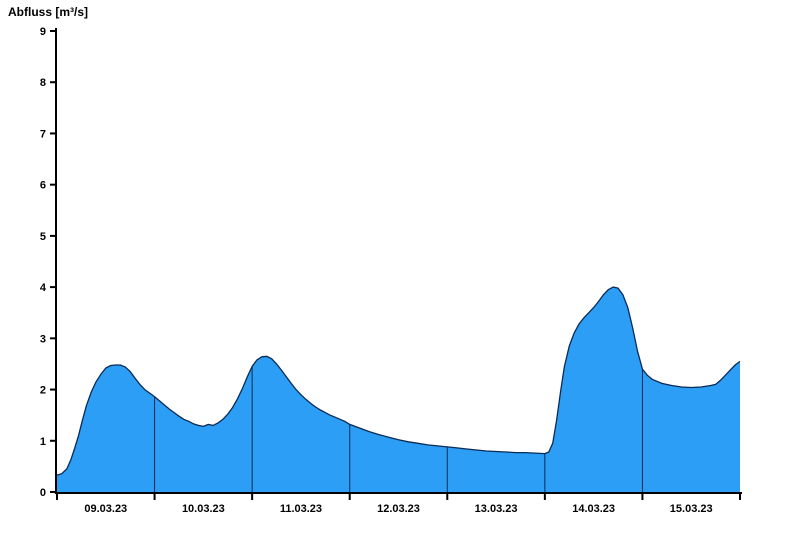 This screenshot has width=800, height=550. I want to click on x-axis-date-label: 14.03.23, so click(593, 509).